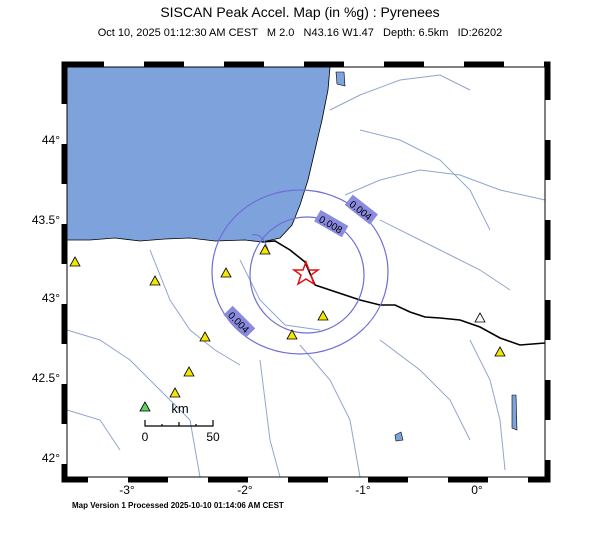  Describe the element at coordinates (51, 140) in the screenshot. I see `lat-label: 44°` at that location.